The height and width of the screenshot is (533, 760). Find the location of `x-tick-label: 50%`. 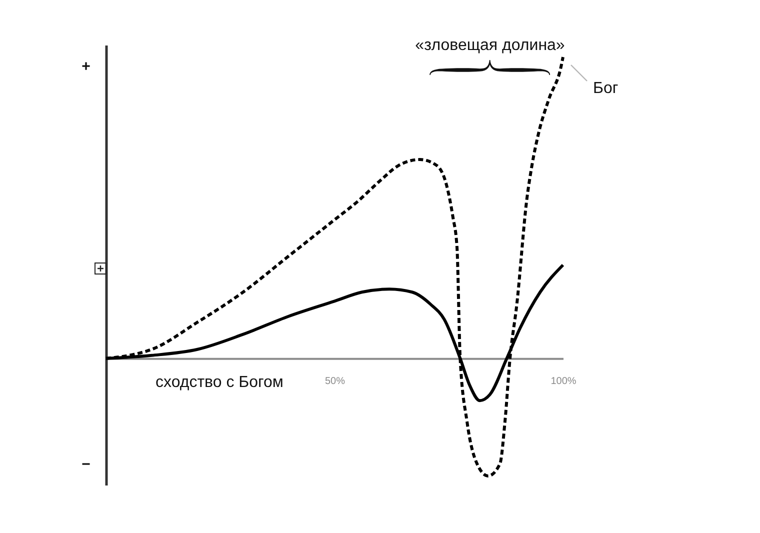

x-tick-label: 50% is located at coordinates (335, 381).